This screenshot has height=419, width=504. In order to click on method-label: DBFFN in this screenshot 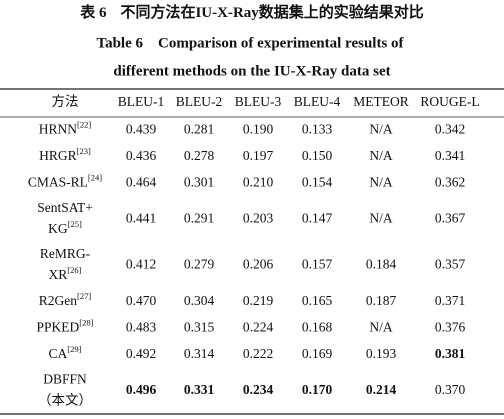, I will do `click(65, 379)`.